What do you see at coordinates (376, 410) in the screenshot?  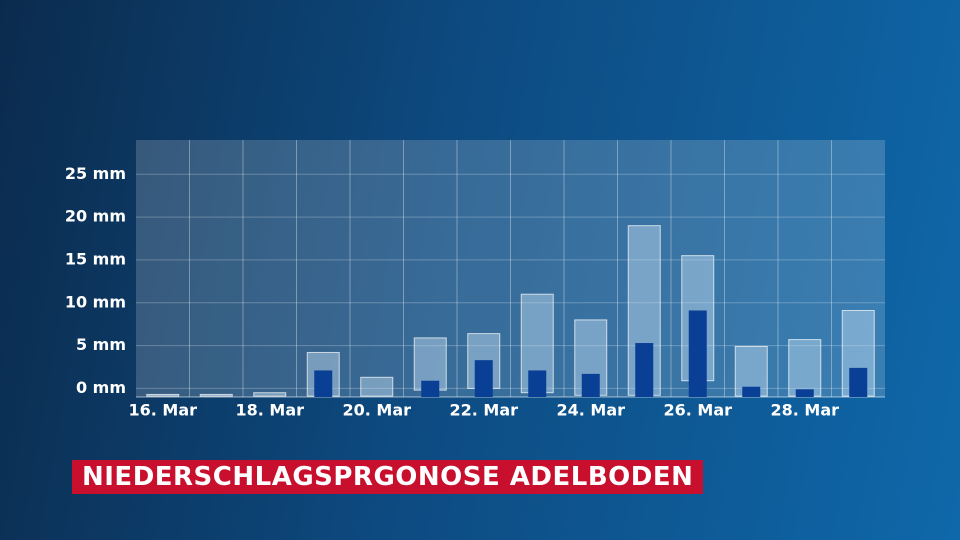 I see `x-tick-label: 20. Mar` at bounding box center [376, 410].